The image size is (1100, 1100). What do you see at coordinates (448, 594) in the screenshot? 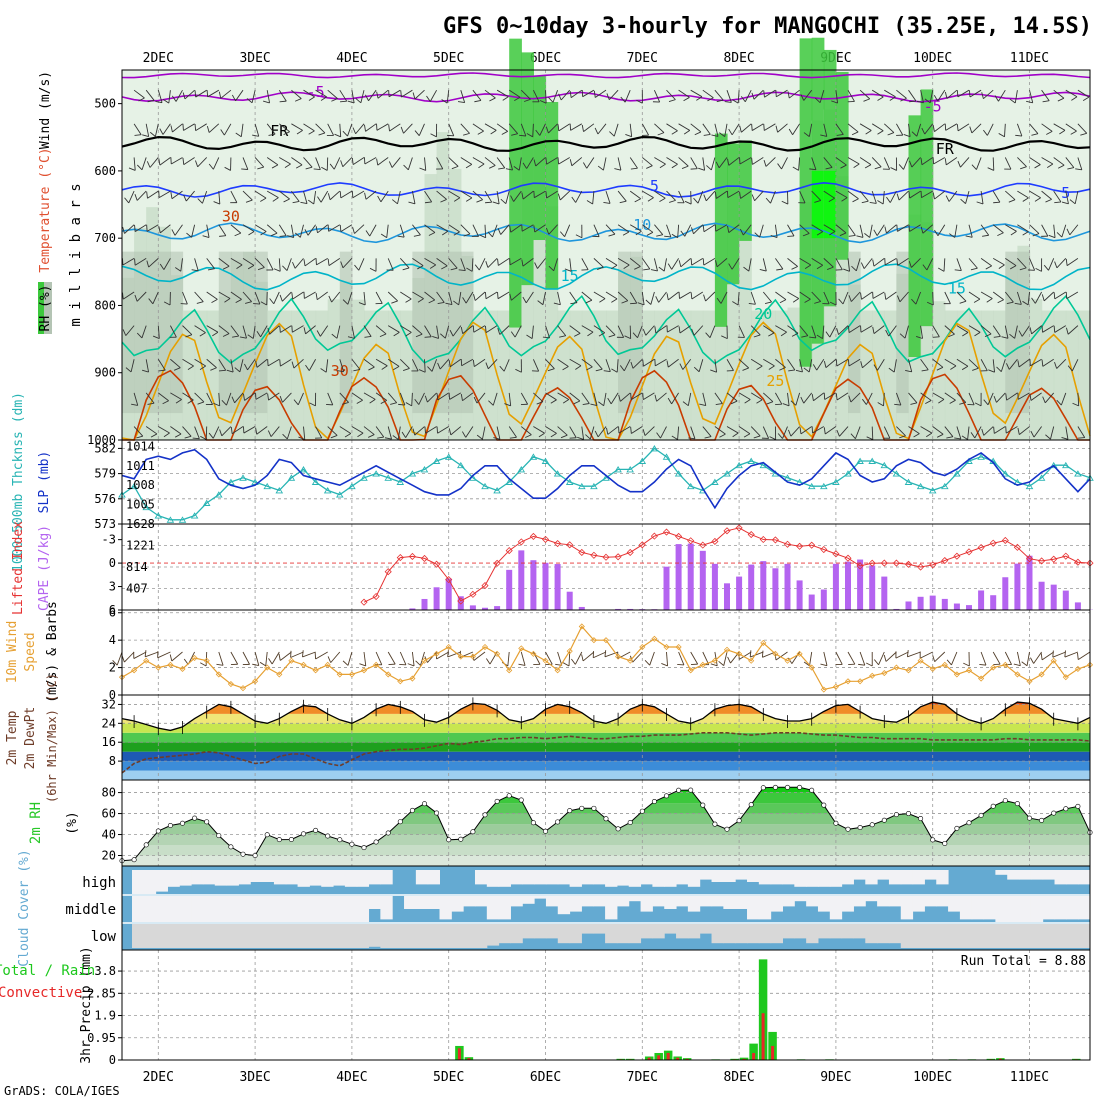
I see `cape-bar` at bounding box center [448, 594].